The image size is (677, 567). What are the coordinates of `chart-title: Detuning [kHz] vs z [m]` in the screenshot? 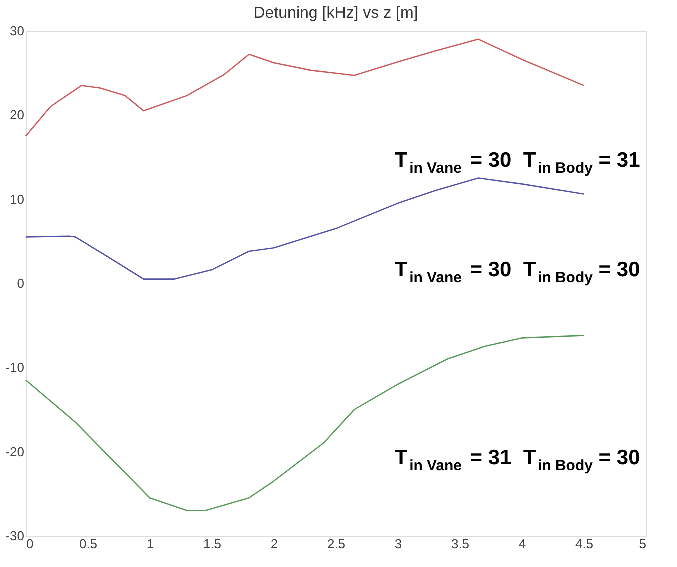 It's located at (336, 13).